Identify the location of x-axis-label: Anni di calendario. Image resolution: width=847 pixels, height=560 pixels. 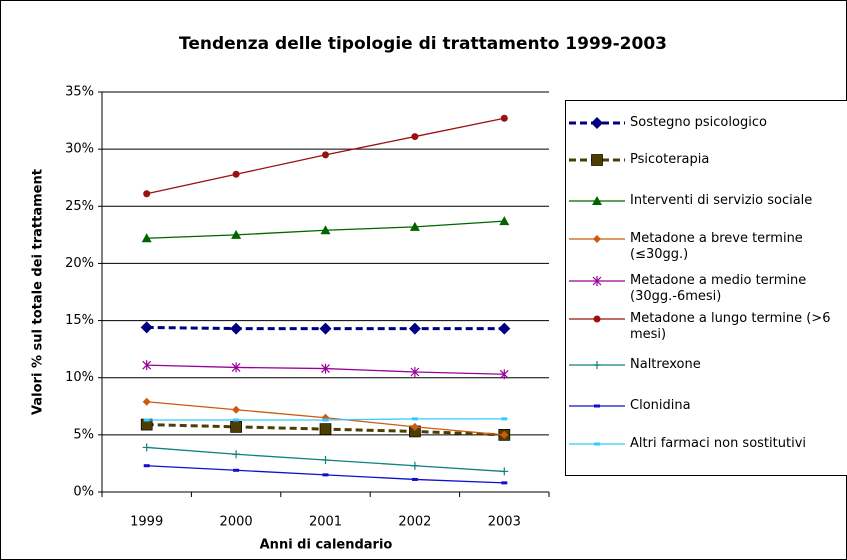
(326, 545).